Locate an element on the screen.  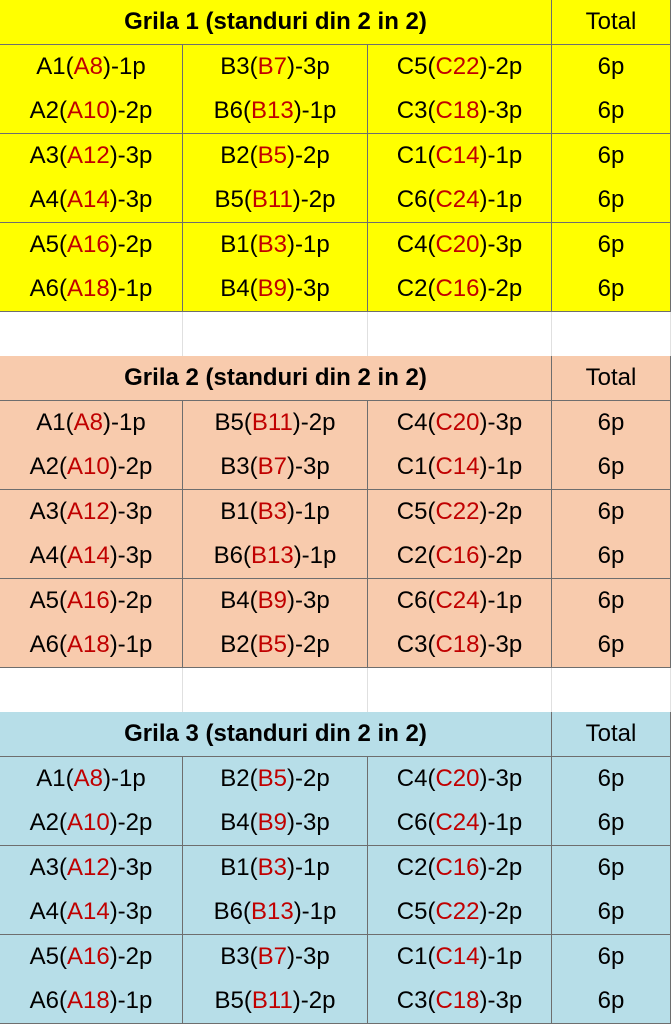
blank-cell is located at coordinates (611, 334).